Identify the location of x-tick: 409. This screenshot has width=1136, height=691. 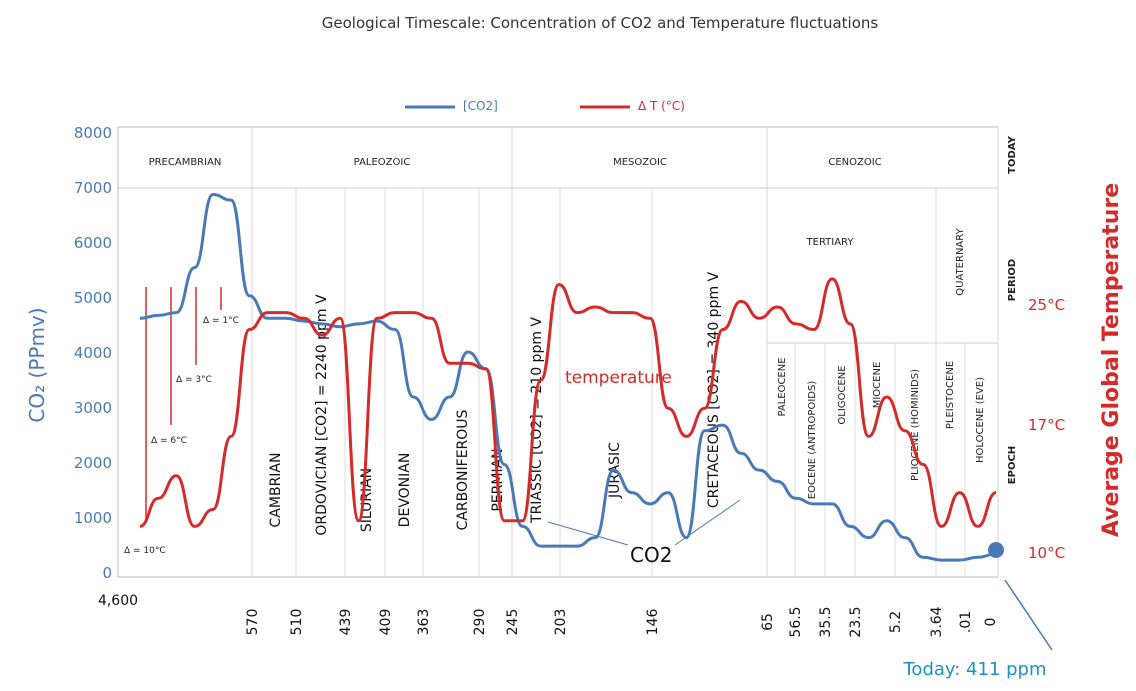
(386, 622).